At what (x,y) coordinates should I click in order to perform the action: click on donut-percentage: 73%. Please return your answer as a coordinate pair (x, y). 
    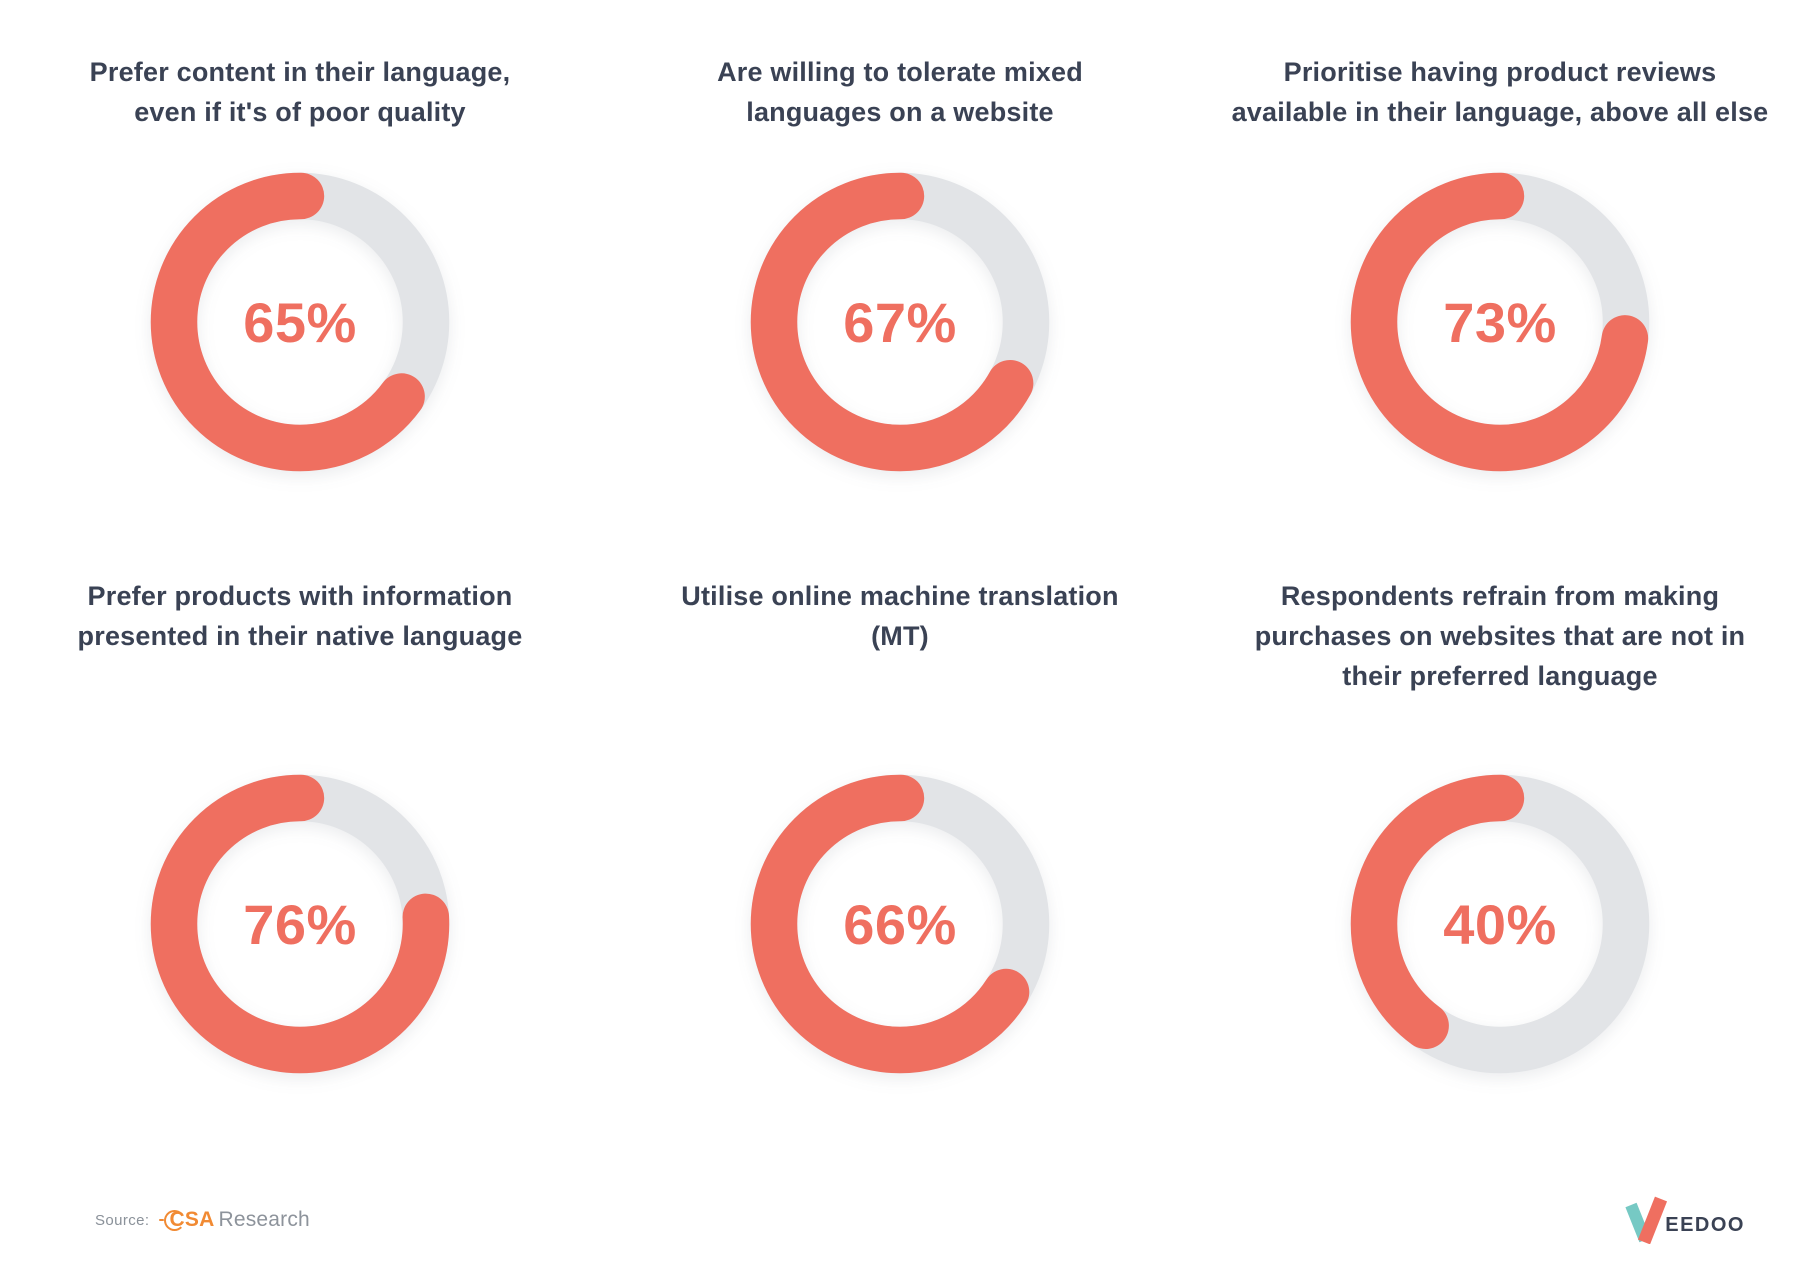
    Looking at the image, I should click on (1500, 322).